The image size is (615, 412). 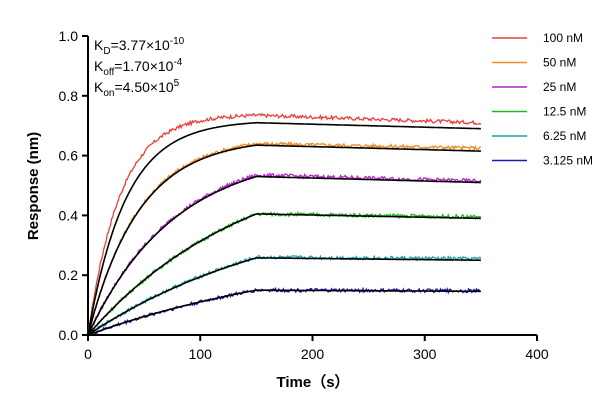 I want to click on kinetics-constant: Koff=1.70×10-4, so click(x=138, y=67).